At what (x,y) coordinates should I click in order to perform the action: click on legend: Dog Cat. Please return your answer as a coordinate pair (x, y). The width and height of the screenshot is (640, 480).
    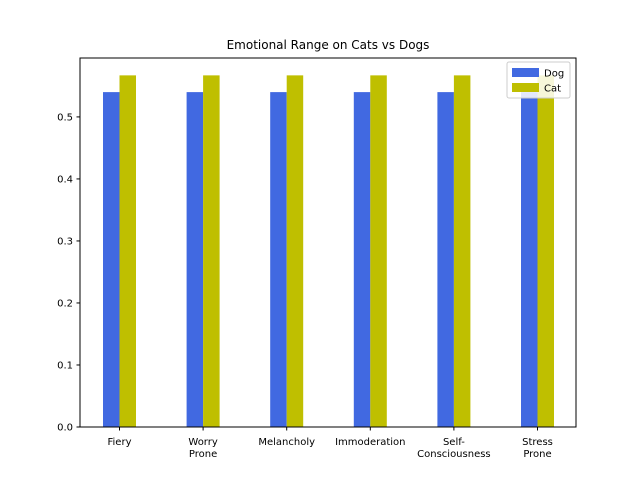
    Looking at the image, I should click on (538, 80).